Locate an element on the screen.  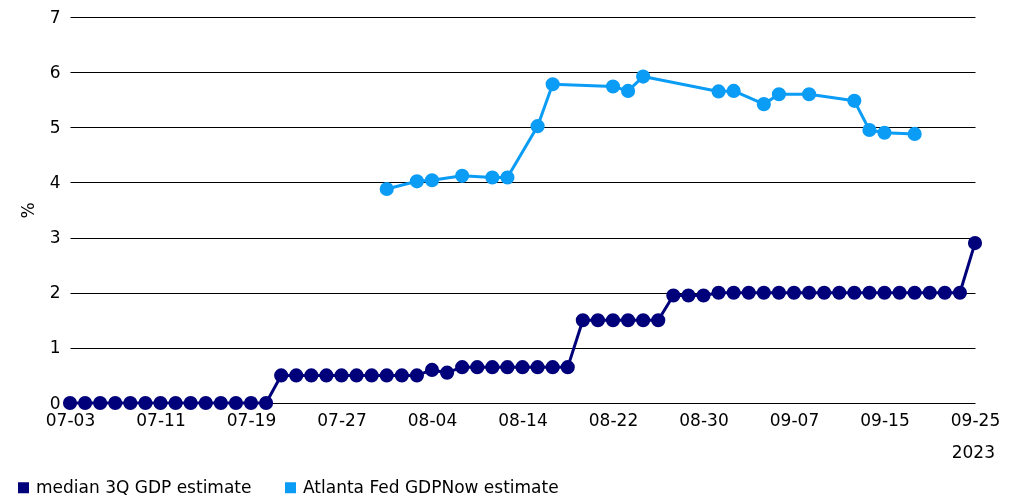
y-tick-label: 4 is located at coordinates (55, 181).